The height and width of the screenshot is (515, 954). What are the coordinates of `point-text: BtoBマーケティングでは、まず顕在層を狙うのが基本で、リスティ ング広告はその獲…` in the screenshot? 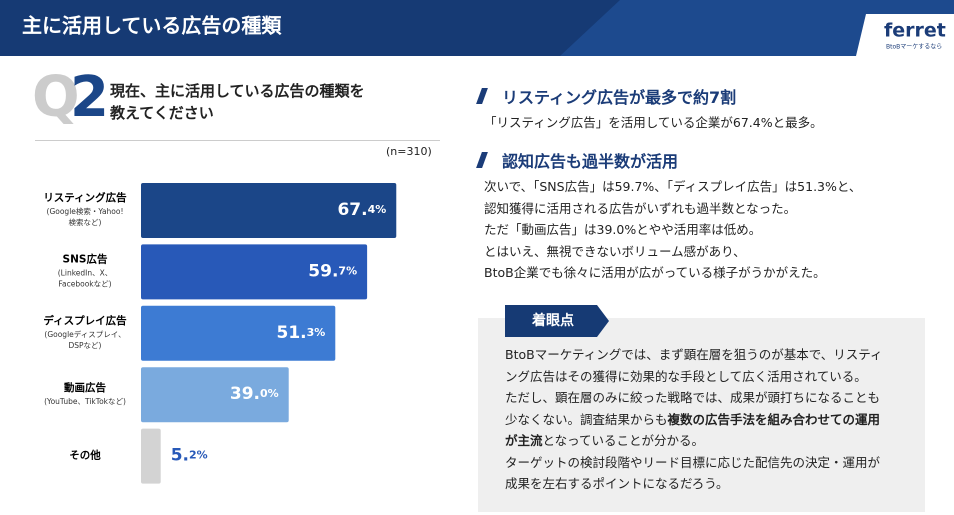 It's located at (693, 419).